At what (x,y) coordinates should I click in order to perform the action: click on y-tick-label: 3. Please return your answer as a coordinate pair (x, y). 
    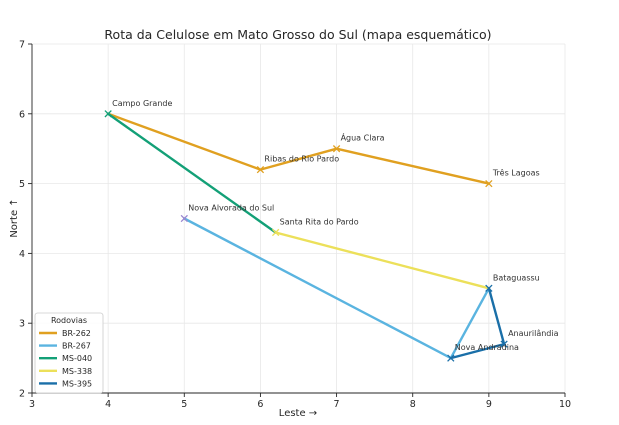
    Looking at the image, I should click on (22, 324).